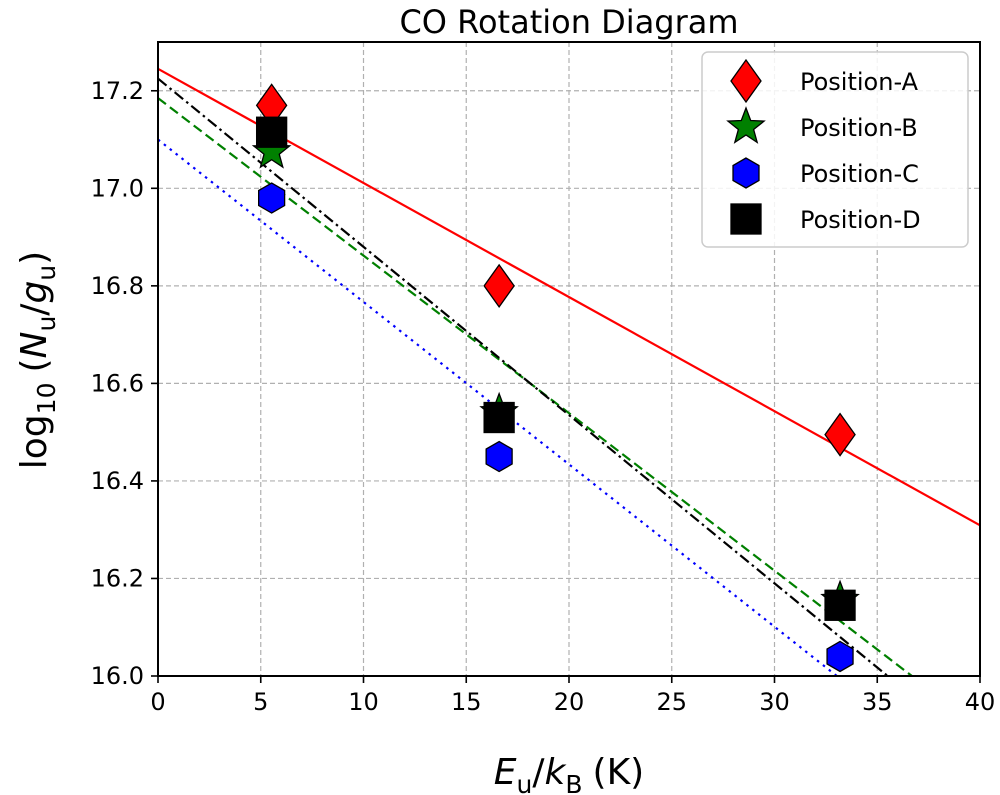 The height and width of the screenshot is (795, 1000). Describe the element at coordinates (746, 219) in the screenshot. I see `legend-marker-position-d` at that location.